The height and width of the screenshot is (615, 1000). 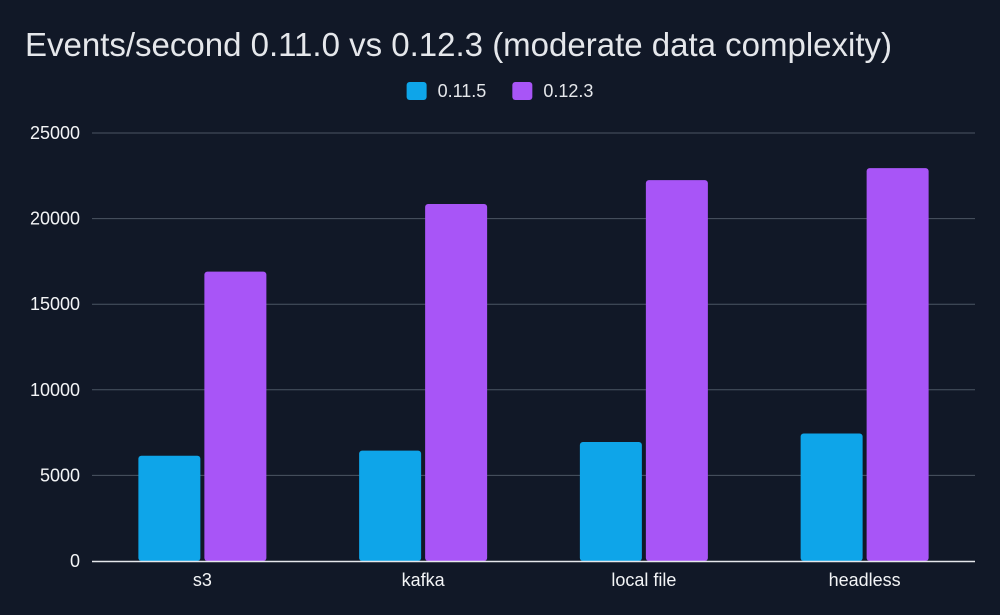 What do you see at coordinates (610, 501) in the screenshot?
I see `bar-0-11-5-local-file` at bounding box center [610, 501].